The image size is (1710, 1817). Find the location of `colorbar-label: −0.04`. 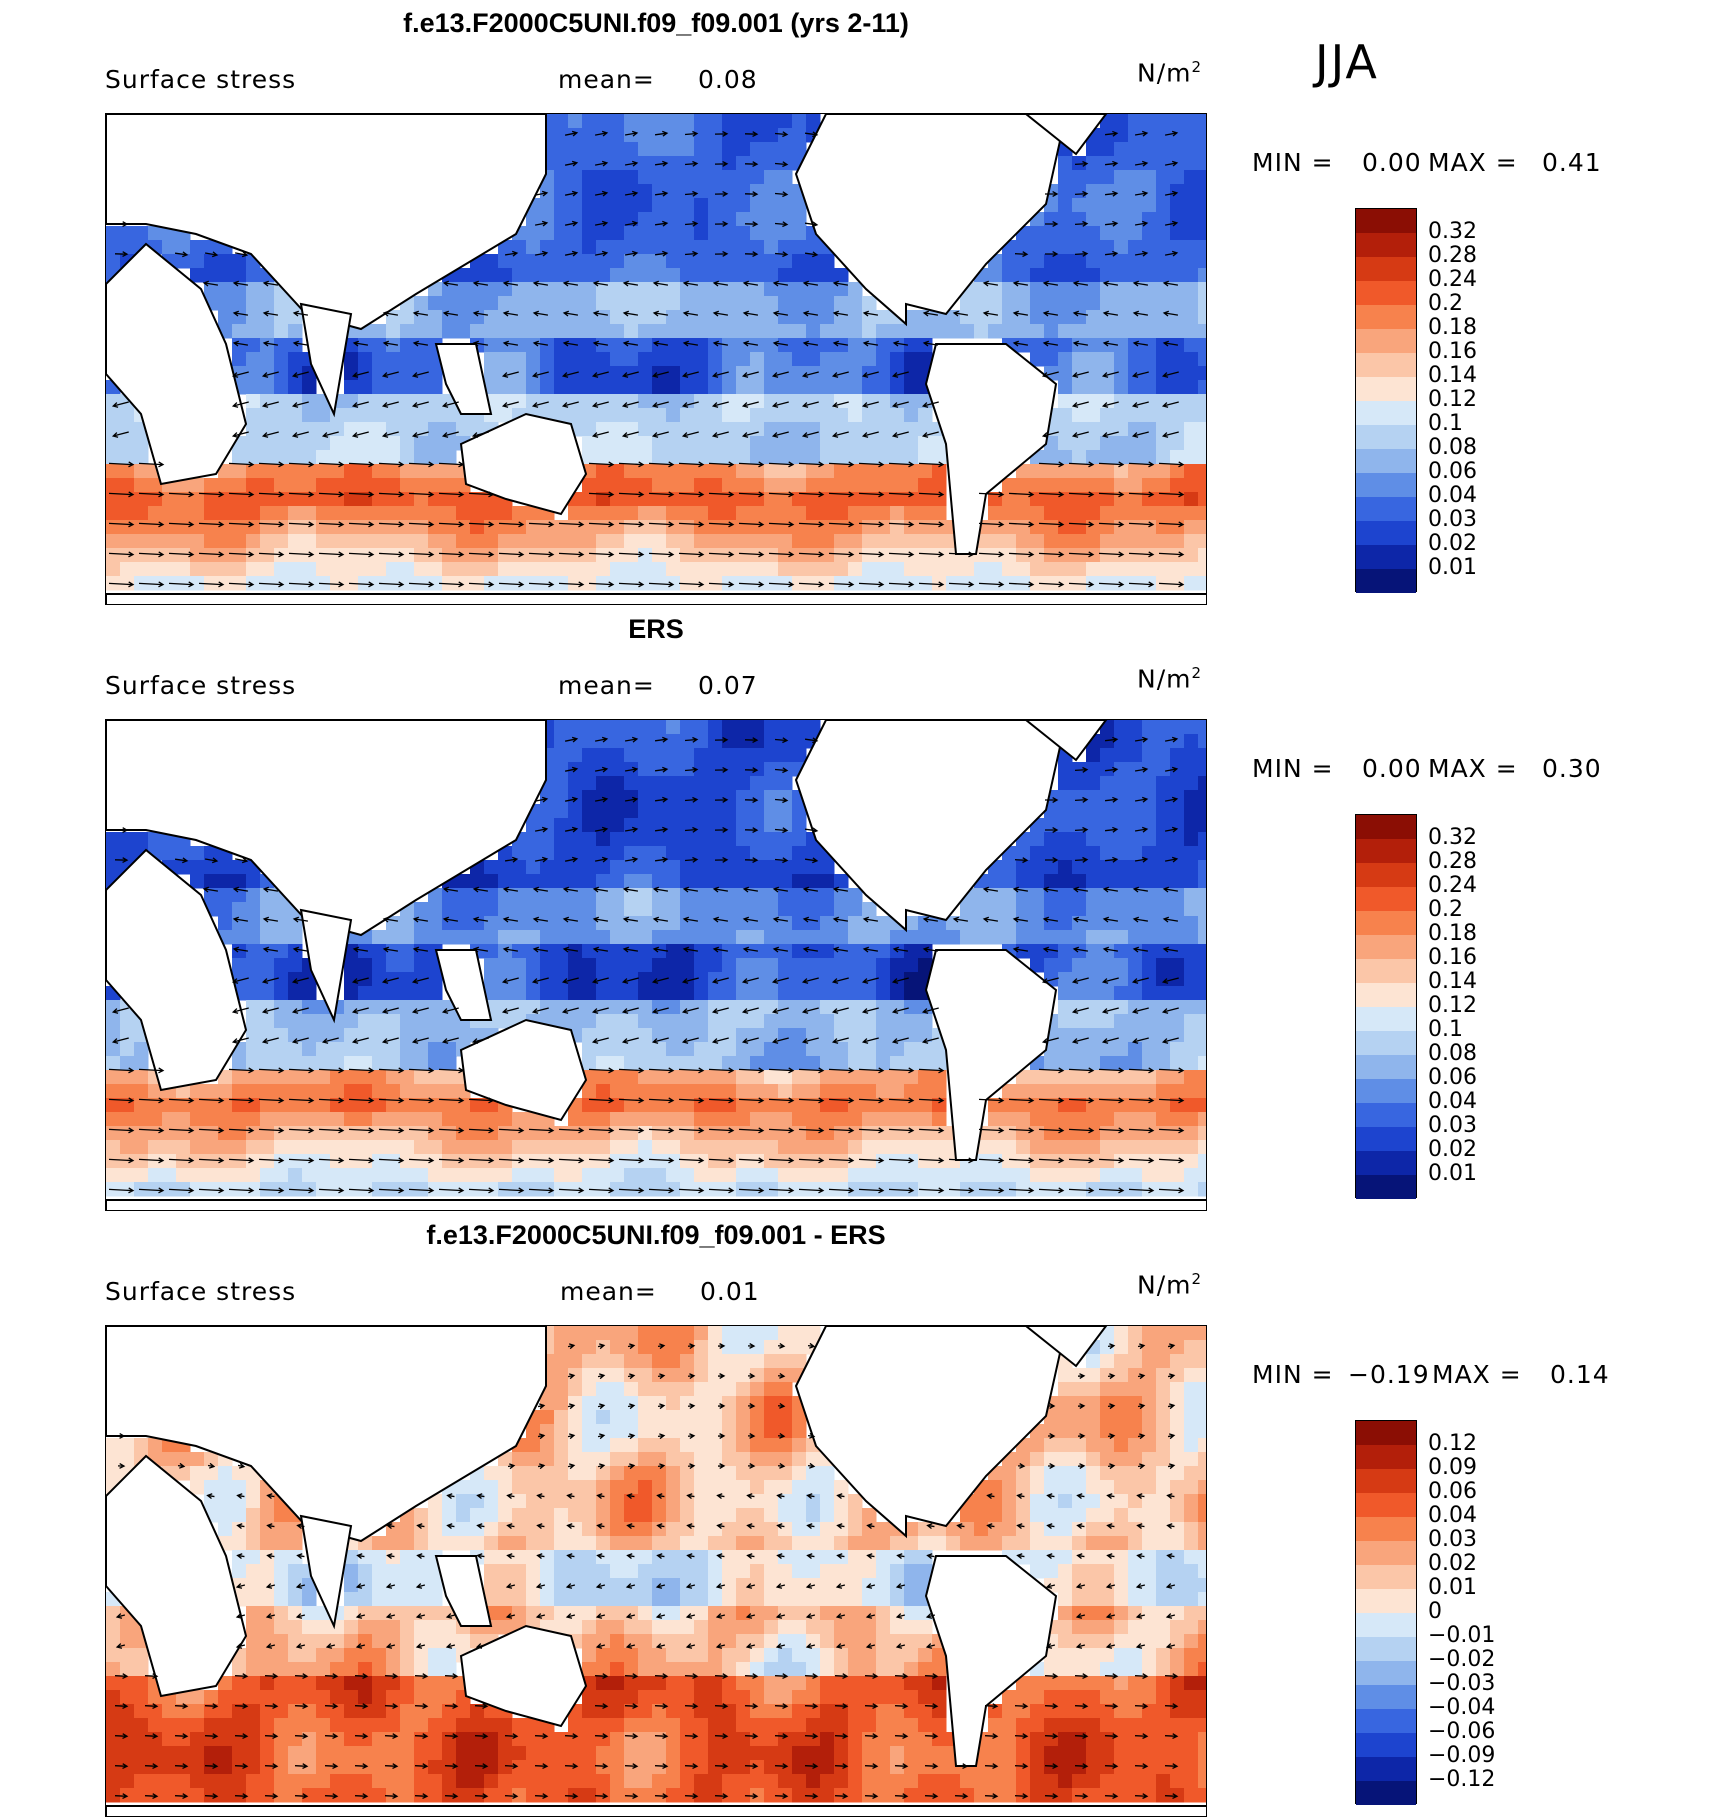

colorbar-label: −0.04 is located at coordinates (1461, 1707).